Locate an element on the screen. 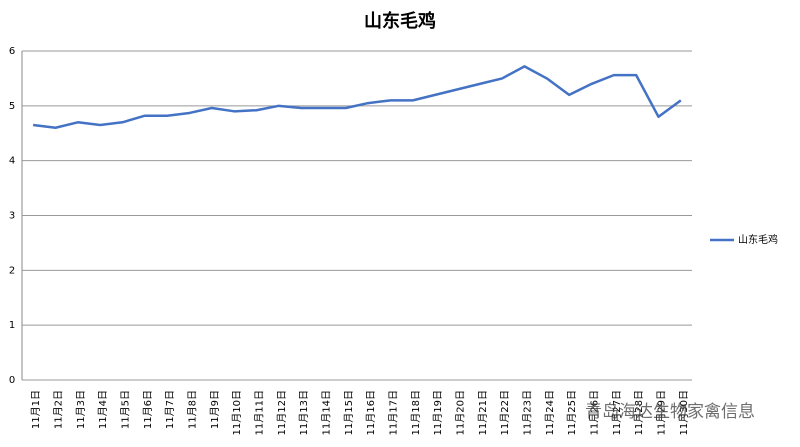  x-tick-label: 11月18日 is located at coordinates (416, 412).